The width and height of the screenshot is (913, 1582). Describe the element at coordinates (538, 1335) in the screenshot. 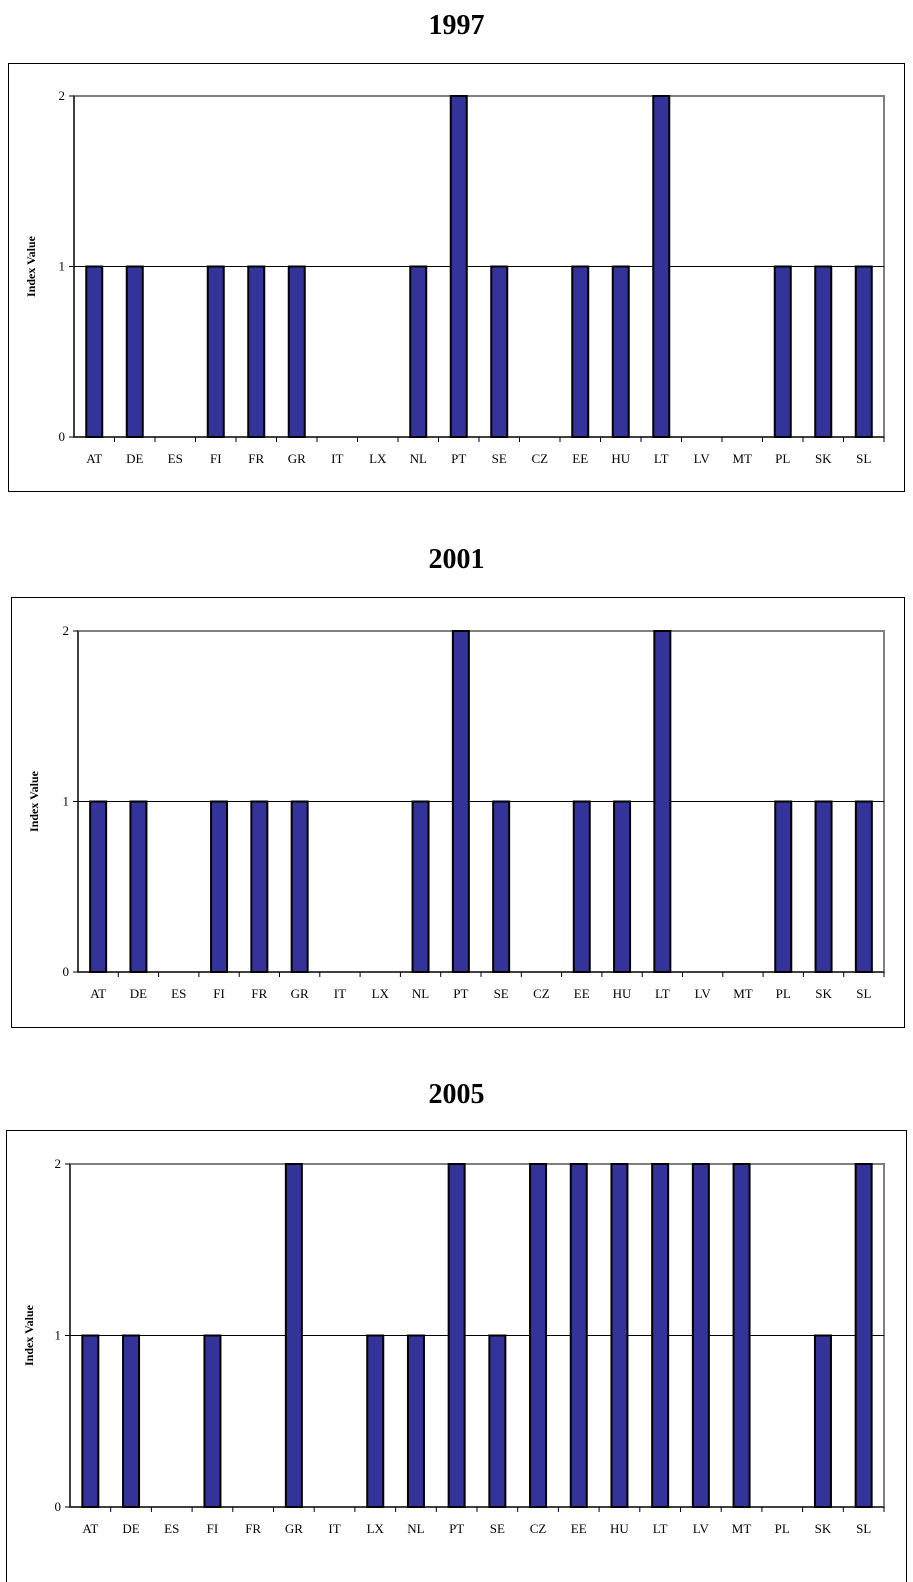

I see `bar-cz` at that location.